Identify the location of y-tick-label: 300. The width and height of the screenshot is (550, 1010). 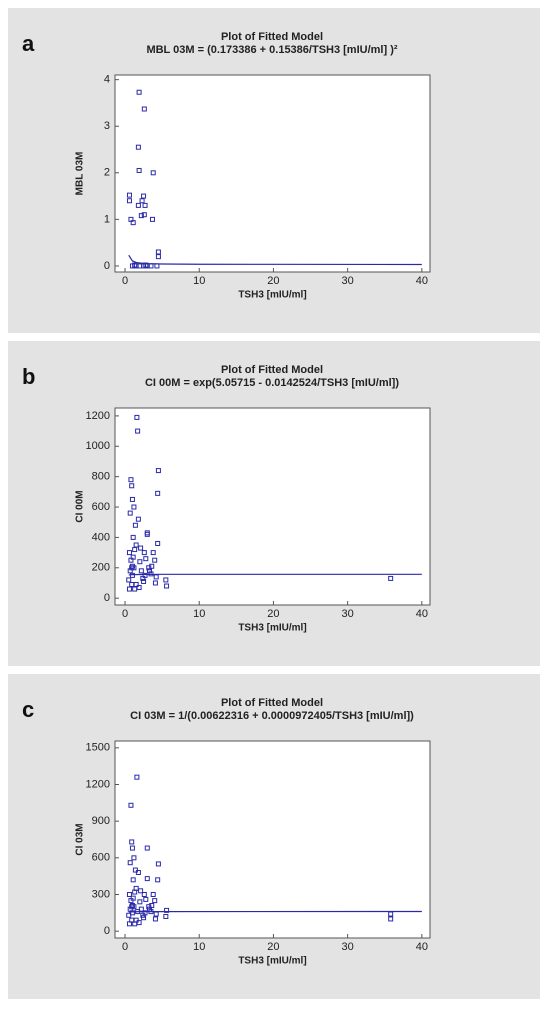
(101, 894).